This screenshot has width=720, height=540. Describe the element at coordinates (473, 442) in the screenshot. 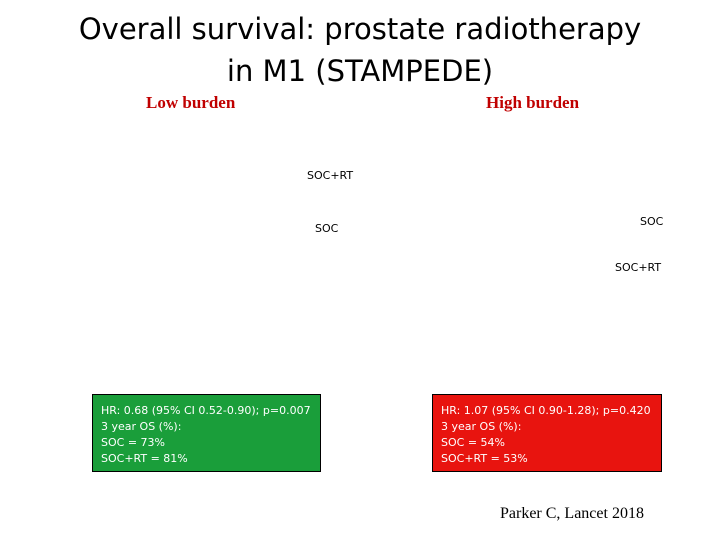

I see `high-burden-soc-os: SOC = 54%` at that location.